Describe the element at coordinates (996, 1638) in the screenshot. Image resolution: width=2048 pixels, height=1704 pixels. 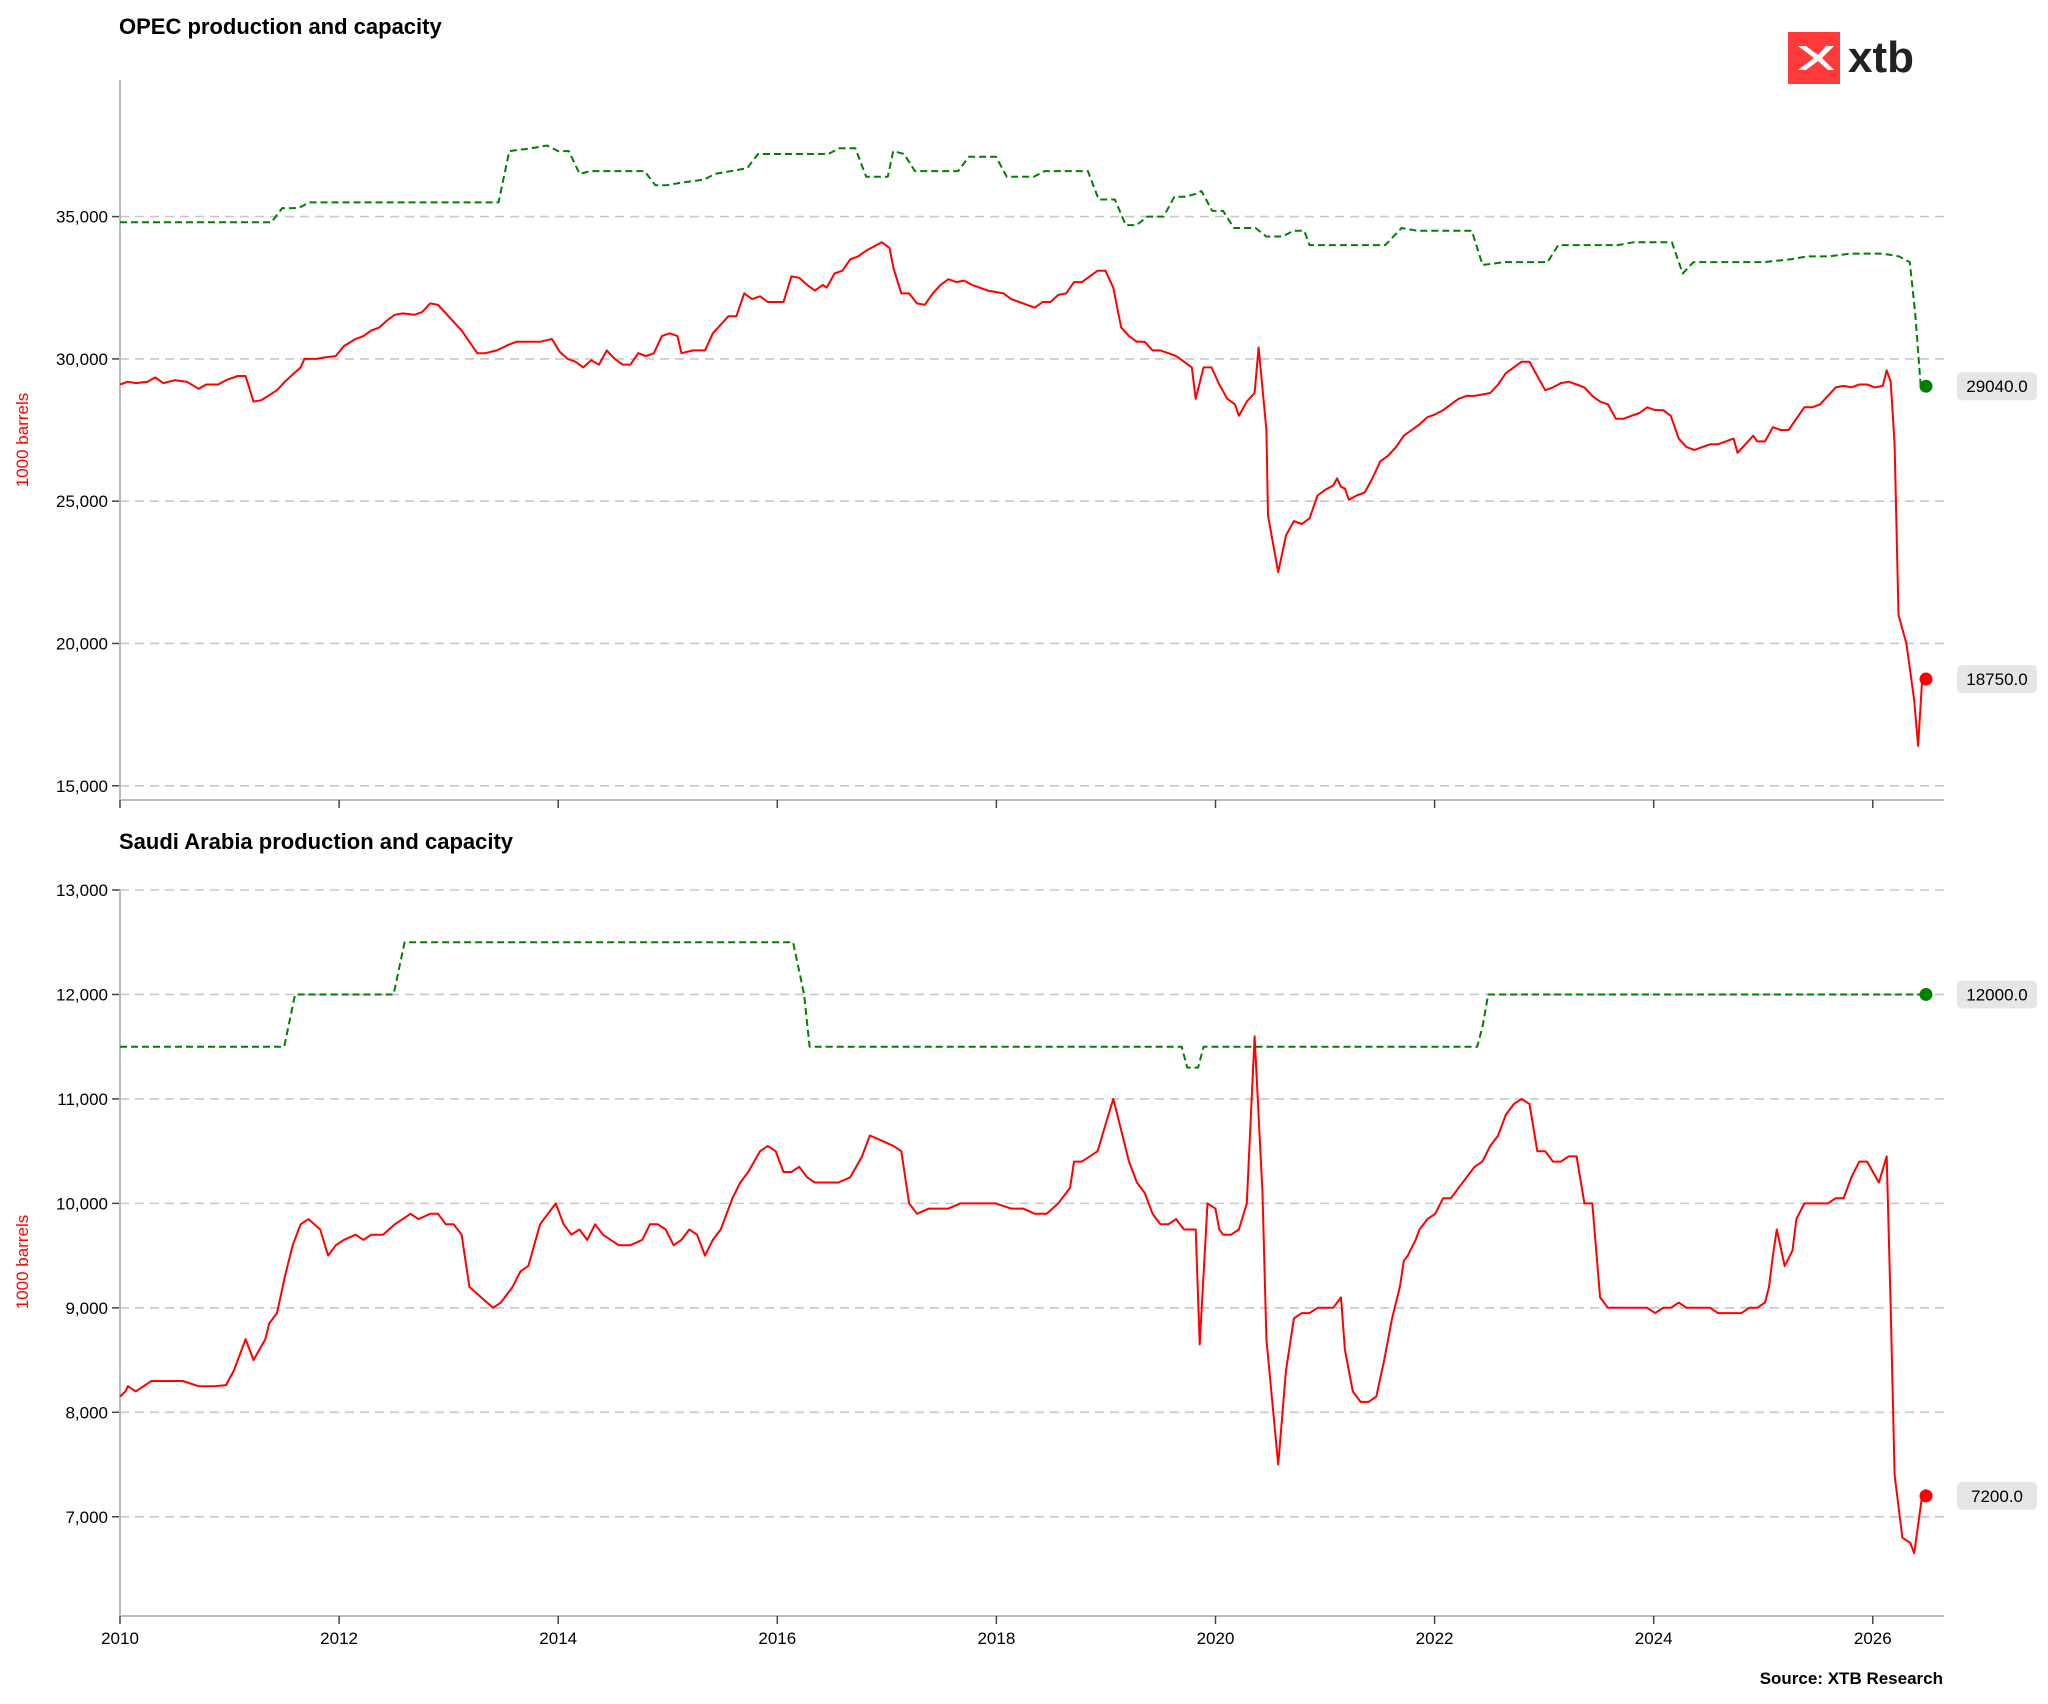
I see `saudi-x-tick-label: 2018` at that location.